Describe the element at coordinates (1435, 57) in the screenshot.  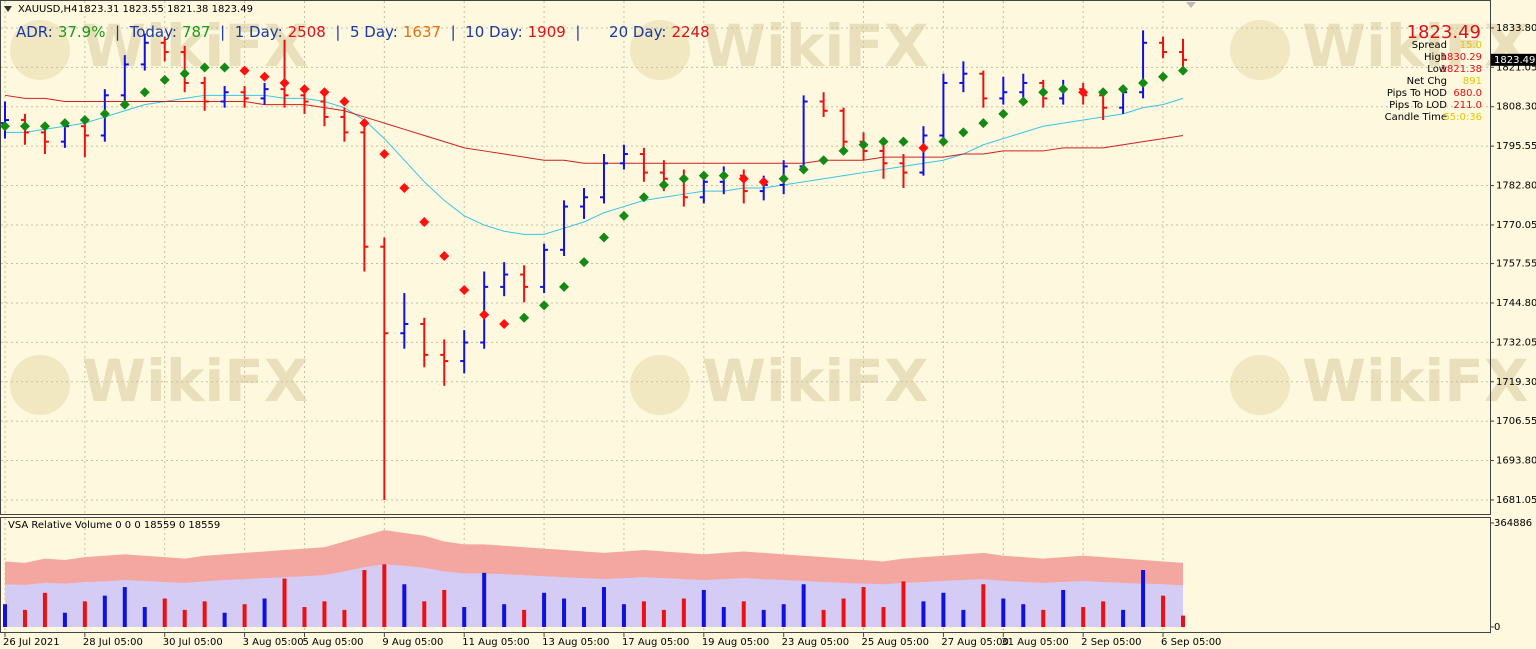
I see `info-label: High` at that location.